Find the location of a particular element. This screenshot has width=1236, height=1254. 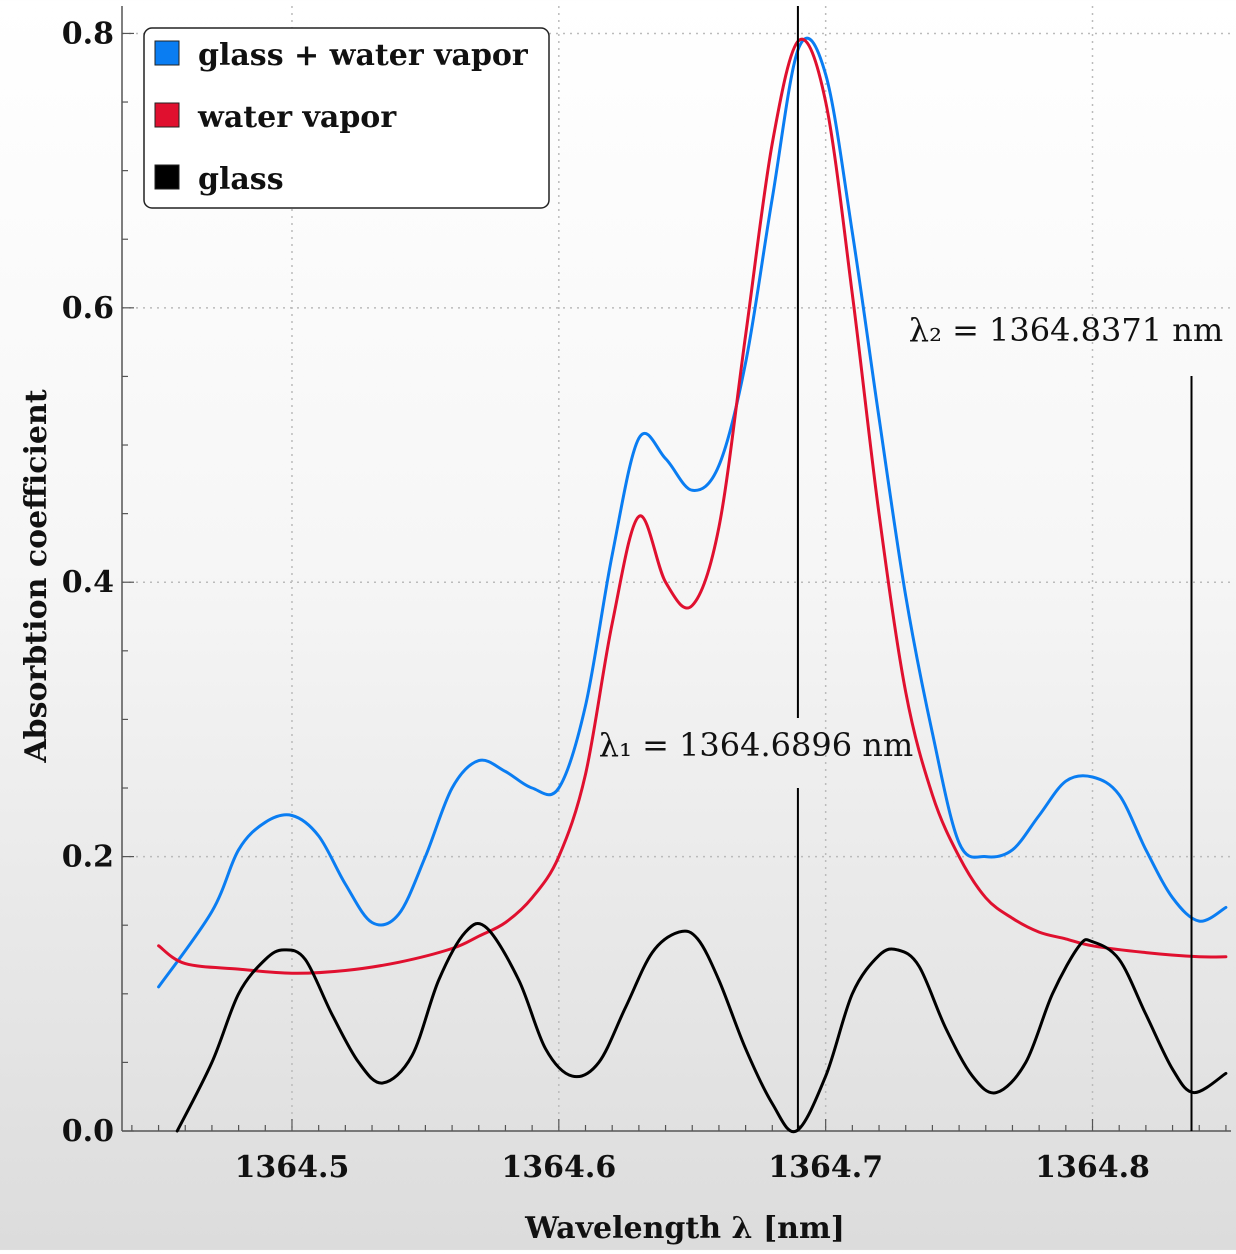

lambda1-label: λ₁ = 1364.6896 nm is located at coordinates (756, 745).